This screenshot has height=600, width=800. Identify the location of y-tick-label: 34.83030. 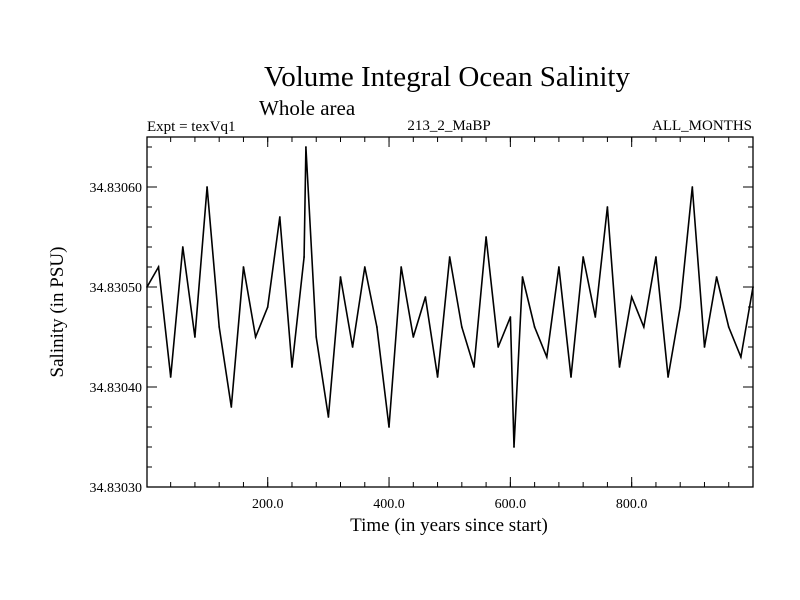
(116, 488).